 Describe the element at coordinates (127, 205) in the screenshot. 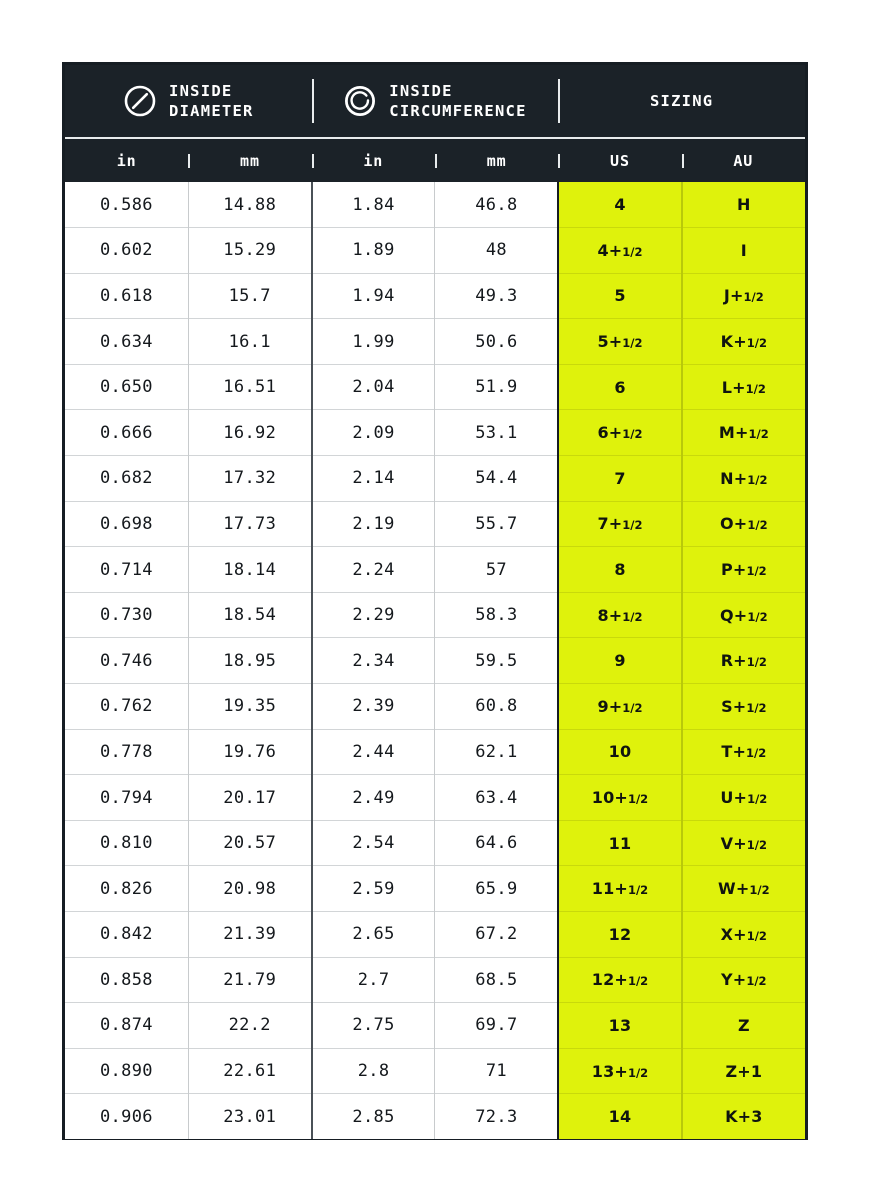

I see `cell-diameter-in: 0.586` at that location.